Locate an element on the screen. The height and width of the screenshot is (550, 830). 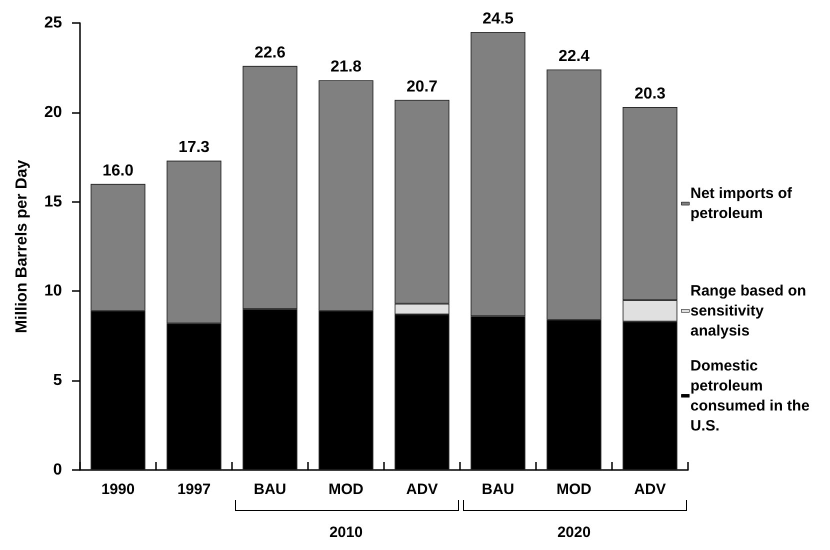
y-axis-title: Million Barrels per Day is located at coordinates (22, 247).